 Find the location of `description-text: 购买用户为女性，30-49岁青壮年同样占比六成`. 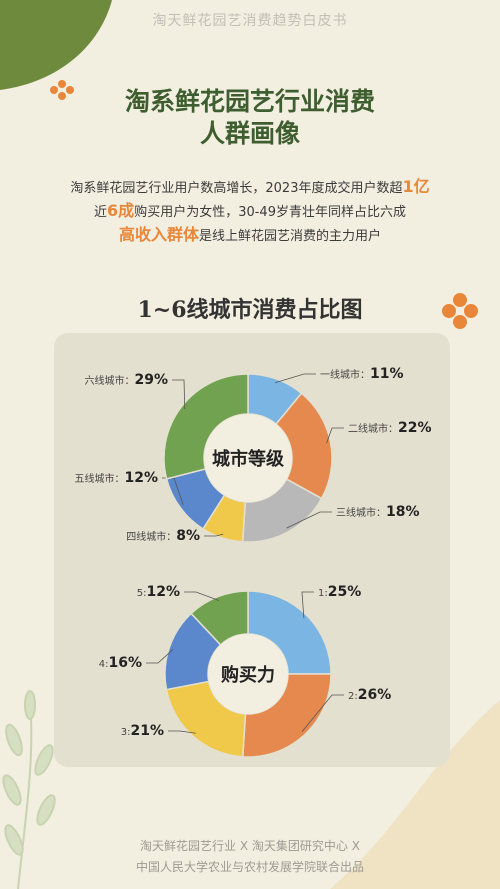

description-text: 购买用户为女性，30-49岁青壮年同样占比六成 is located at coordinates (270, 212).